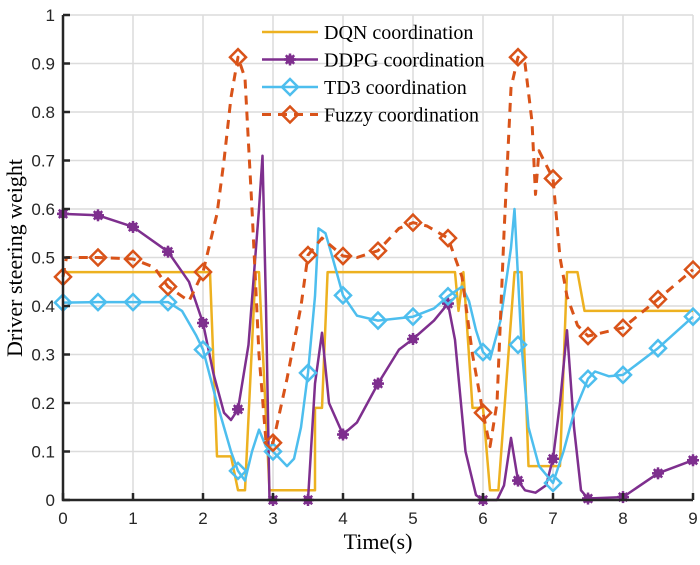  I want to click on legend-item: TD3 coordination, so click(364, 88).